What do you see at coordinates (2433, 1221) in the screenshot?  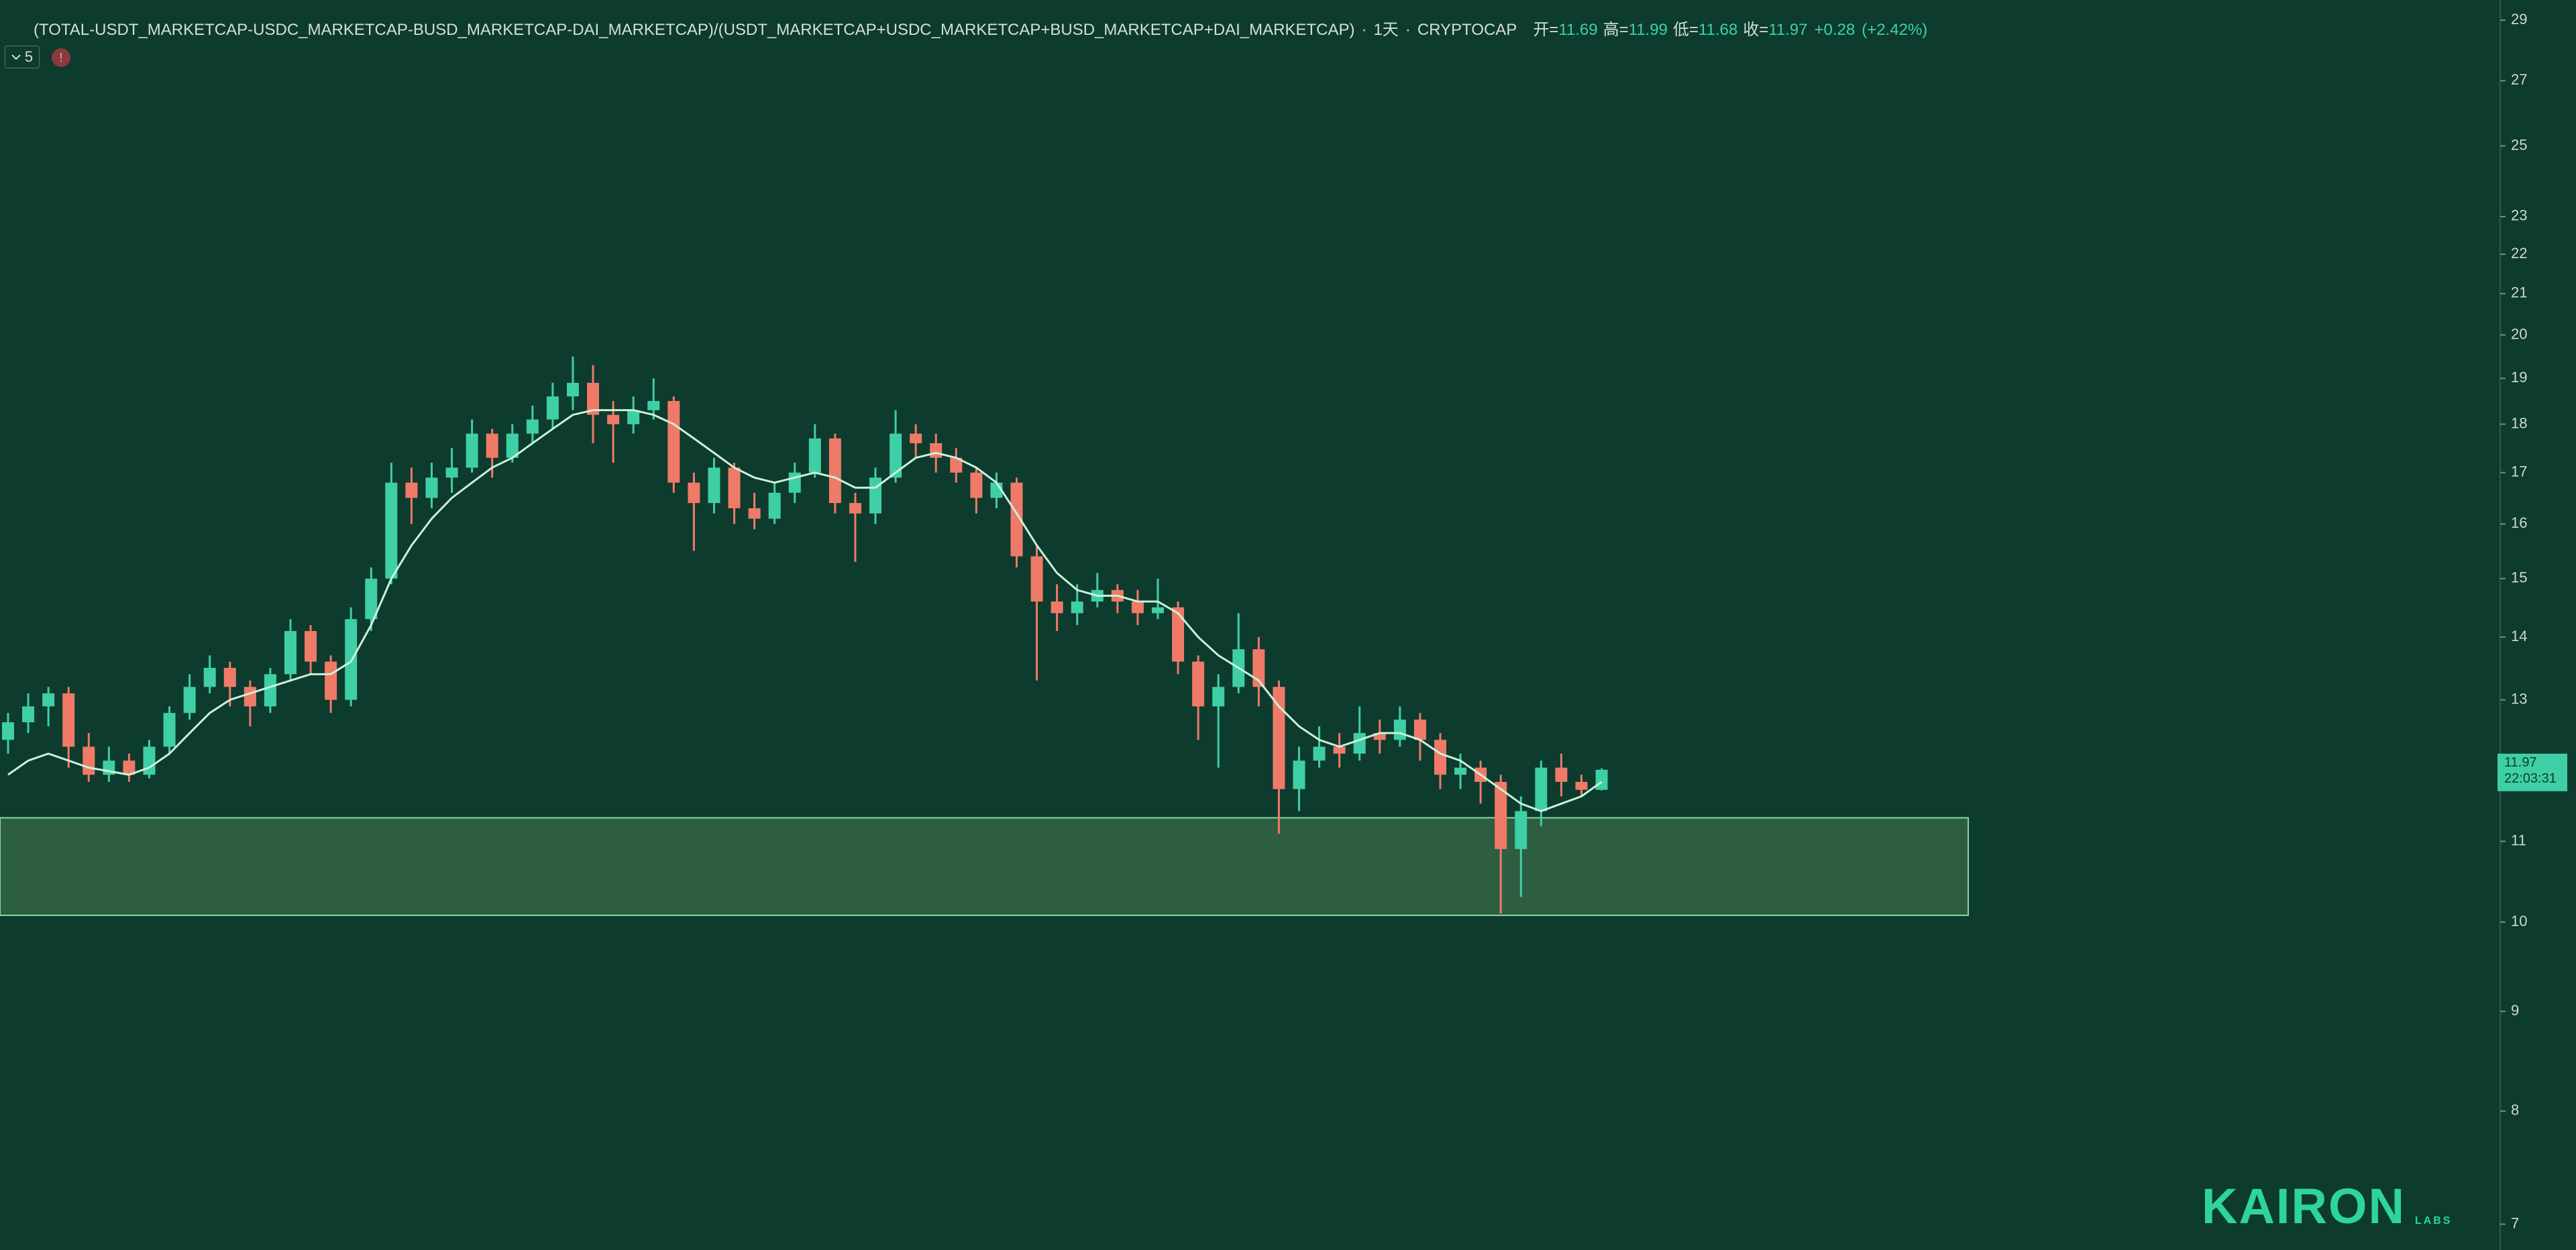 I see `logo-sub: LABS` at bounding box center [2433, 1221].